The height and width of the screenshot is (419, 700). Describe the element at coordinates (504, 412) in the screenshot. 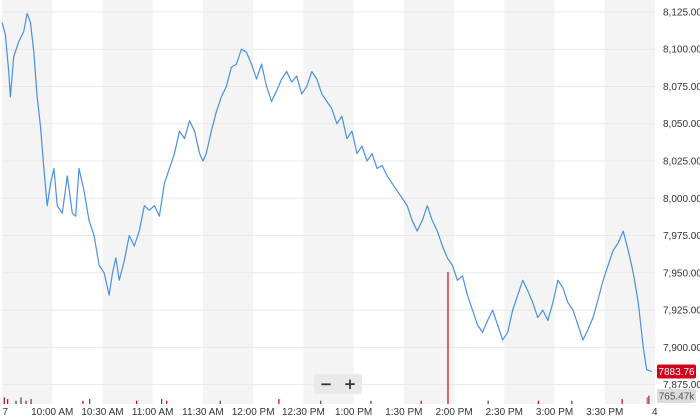

I see `x-tick-label: 2:30 PM` at that location.